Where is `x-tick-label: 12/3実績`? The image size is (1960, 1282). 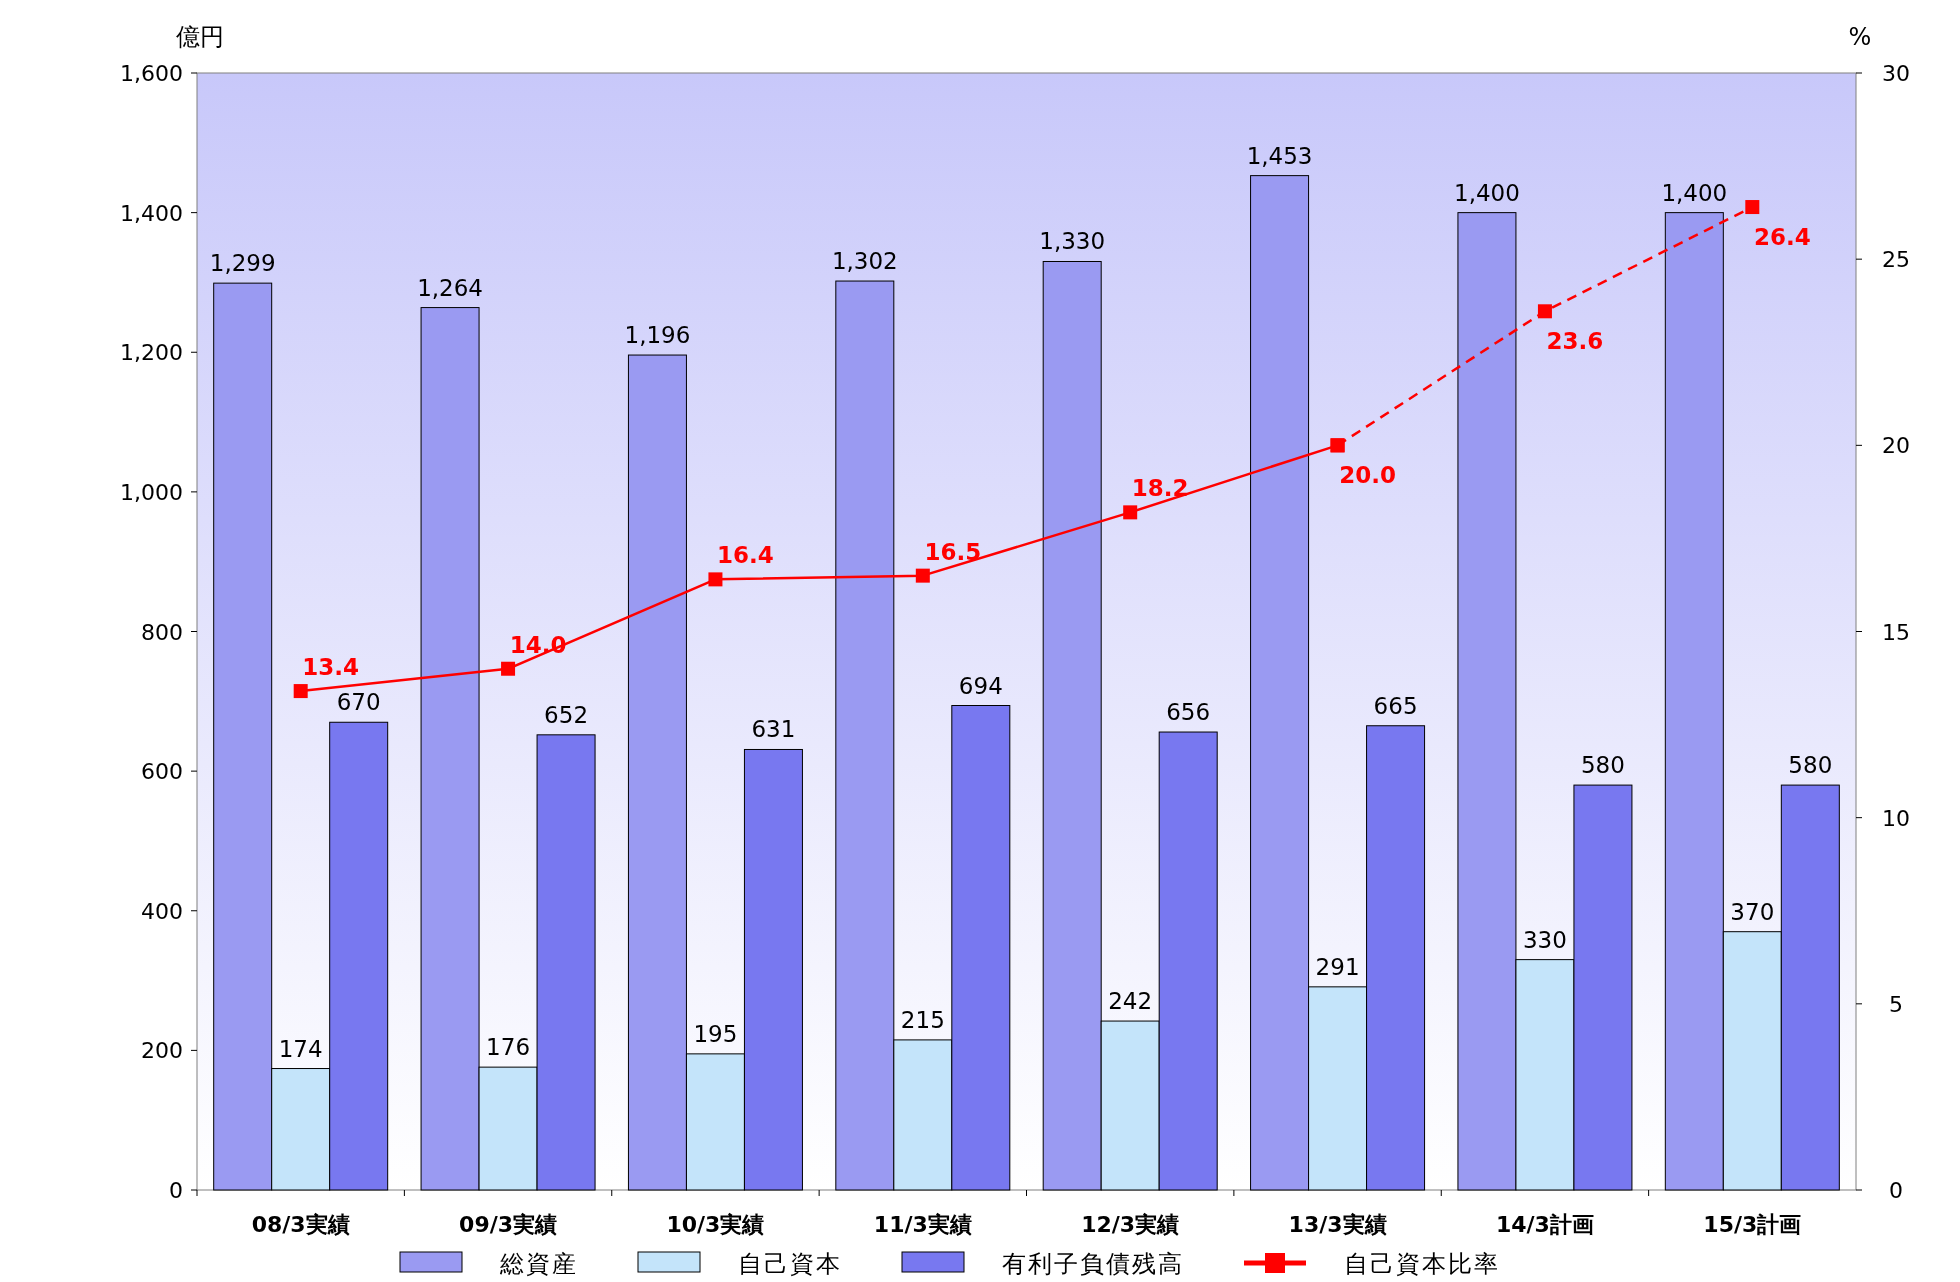
x-tick-label: 12/3実績 is located at coordinates (1130, 1224).